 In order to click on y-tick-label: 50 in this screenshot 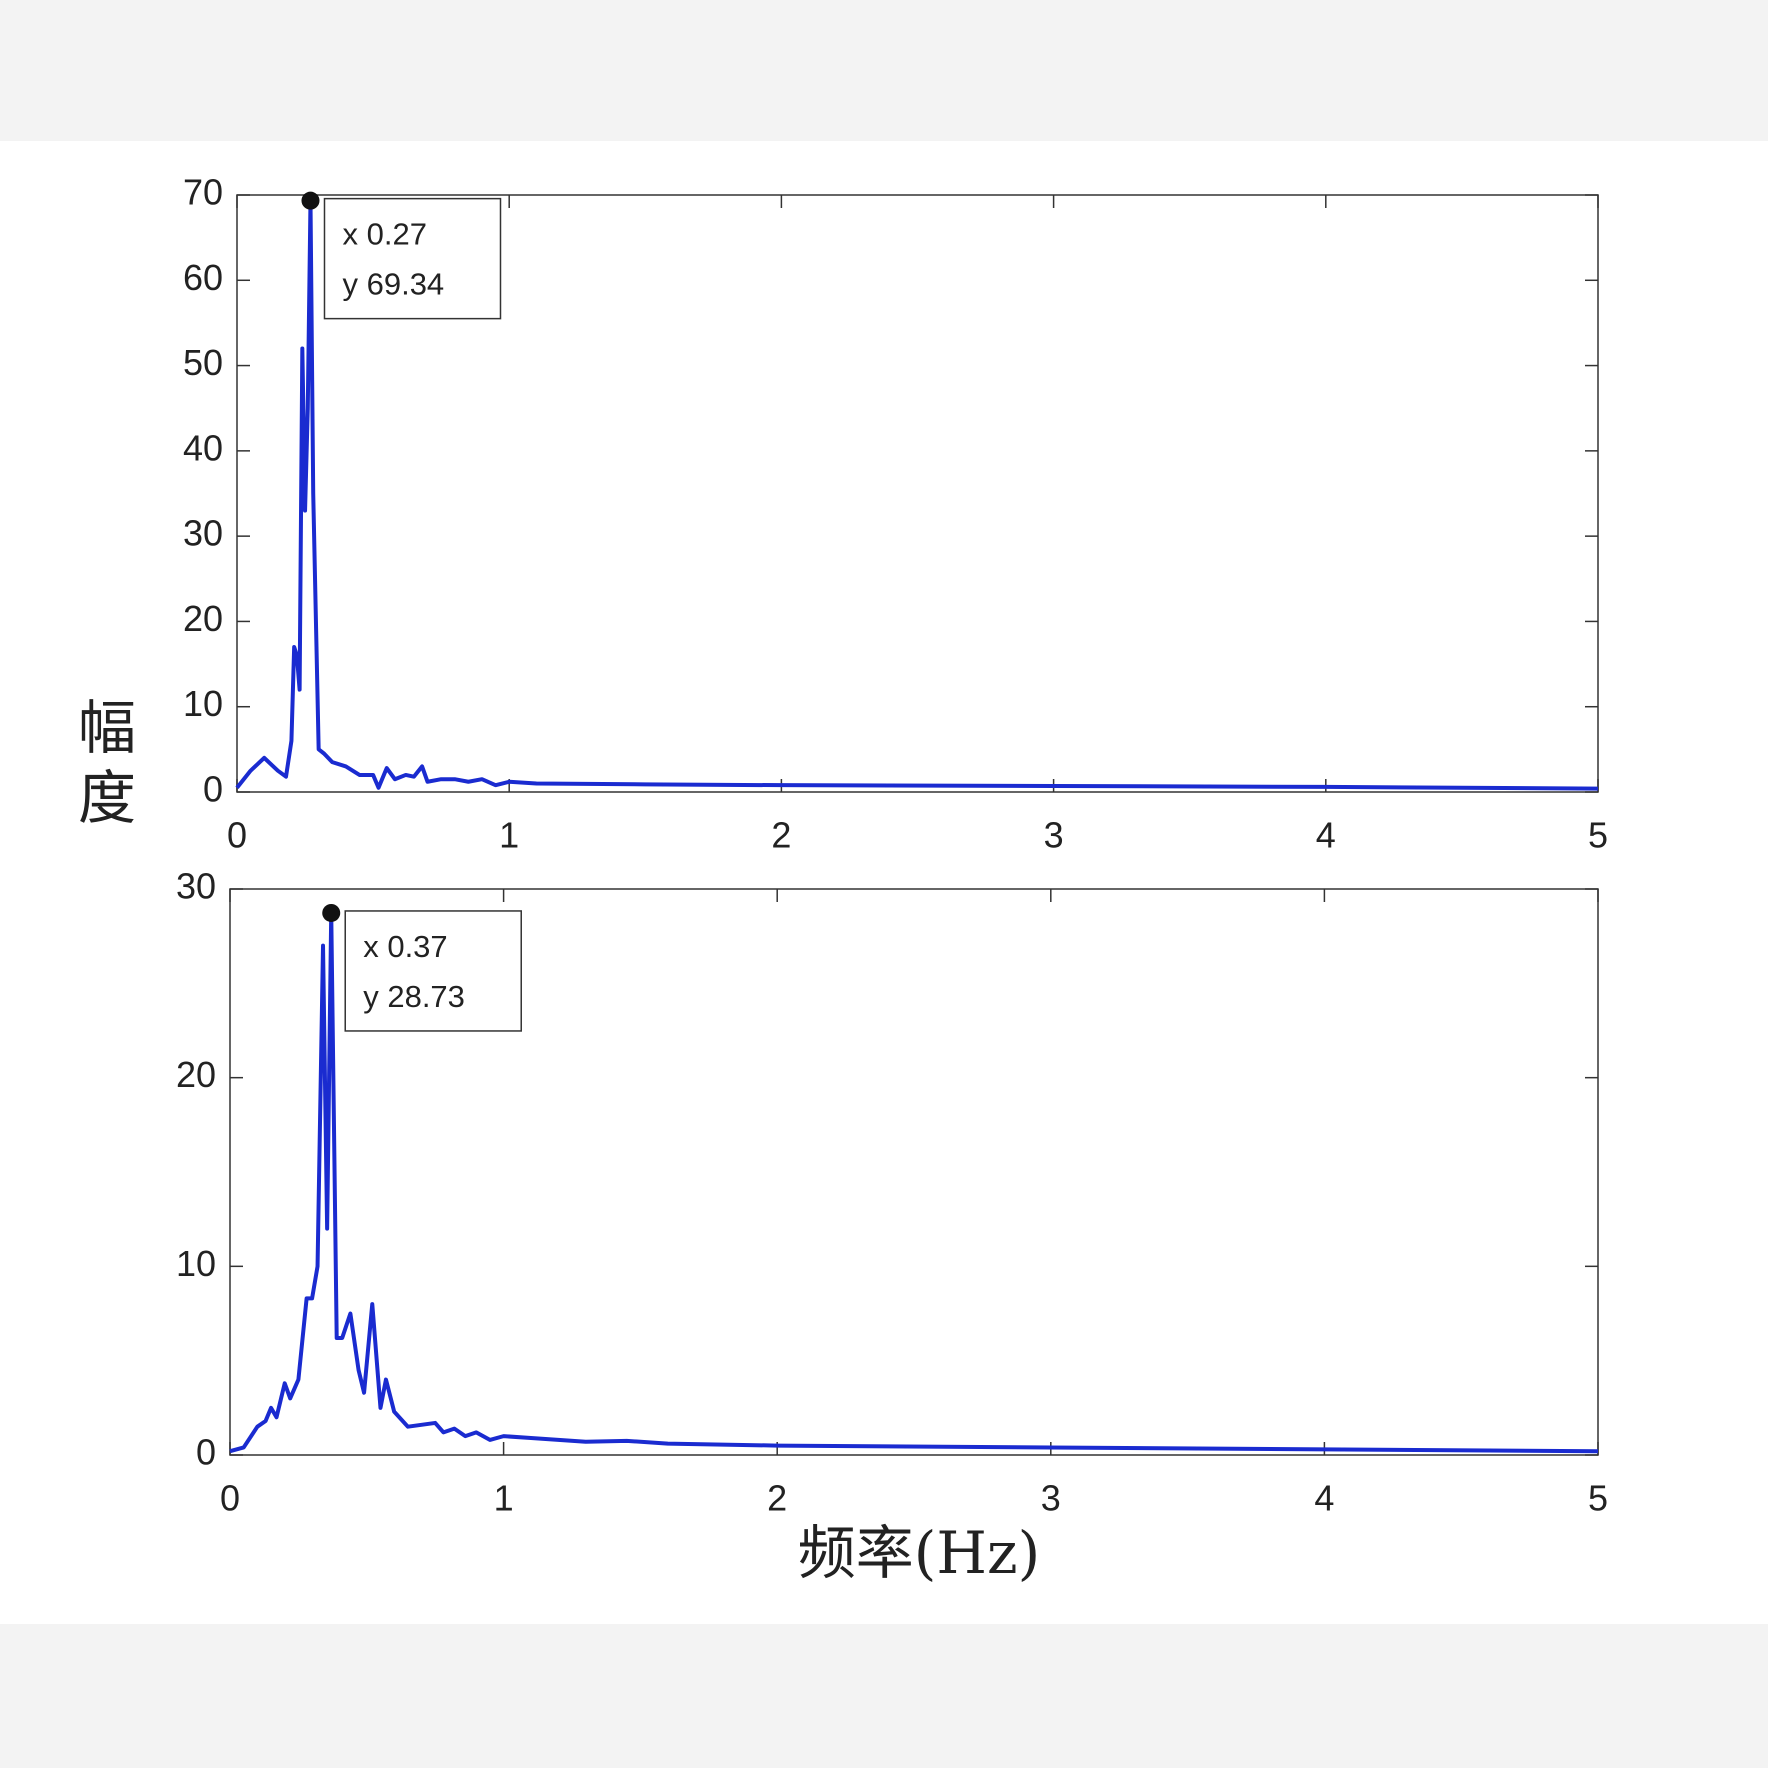, I will do `click(203, 362)`.